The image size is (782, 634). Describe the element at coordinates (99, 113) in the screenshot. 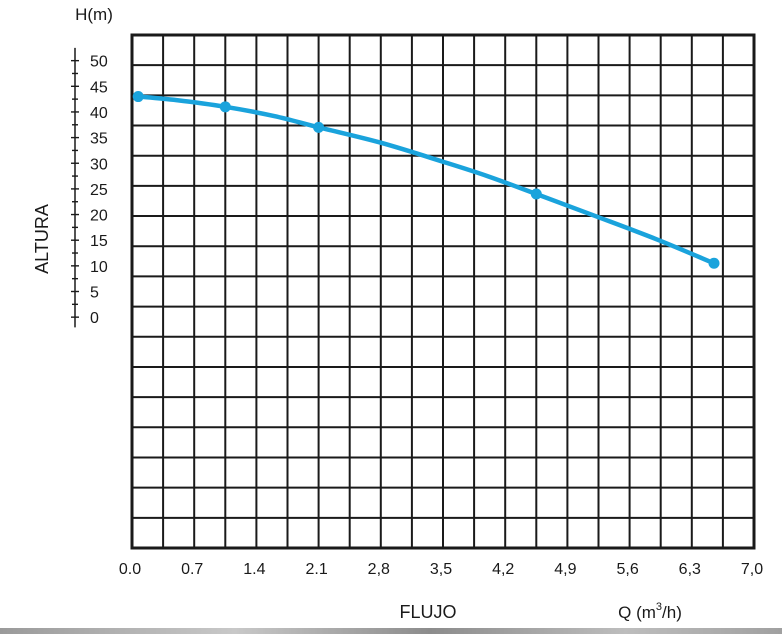

I see `y-tick-label: 40` at that location.